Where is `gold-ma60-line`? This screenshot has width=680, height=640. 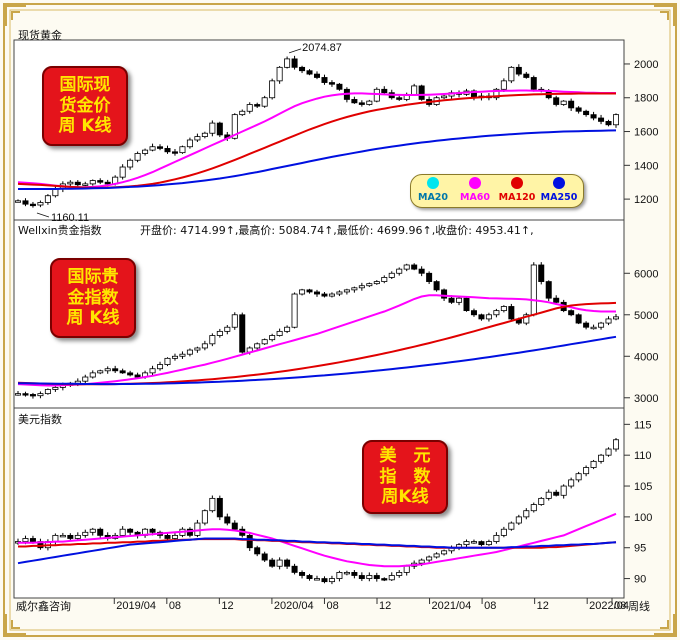
gold-ma60-line is located at coordinates (316, 139).